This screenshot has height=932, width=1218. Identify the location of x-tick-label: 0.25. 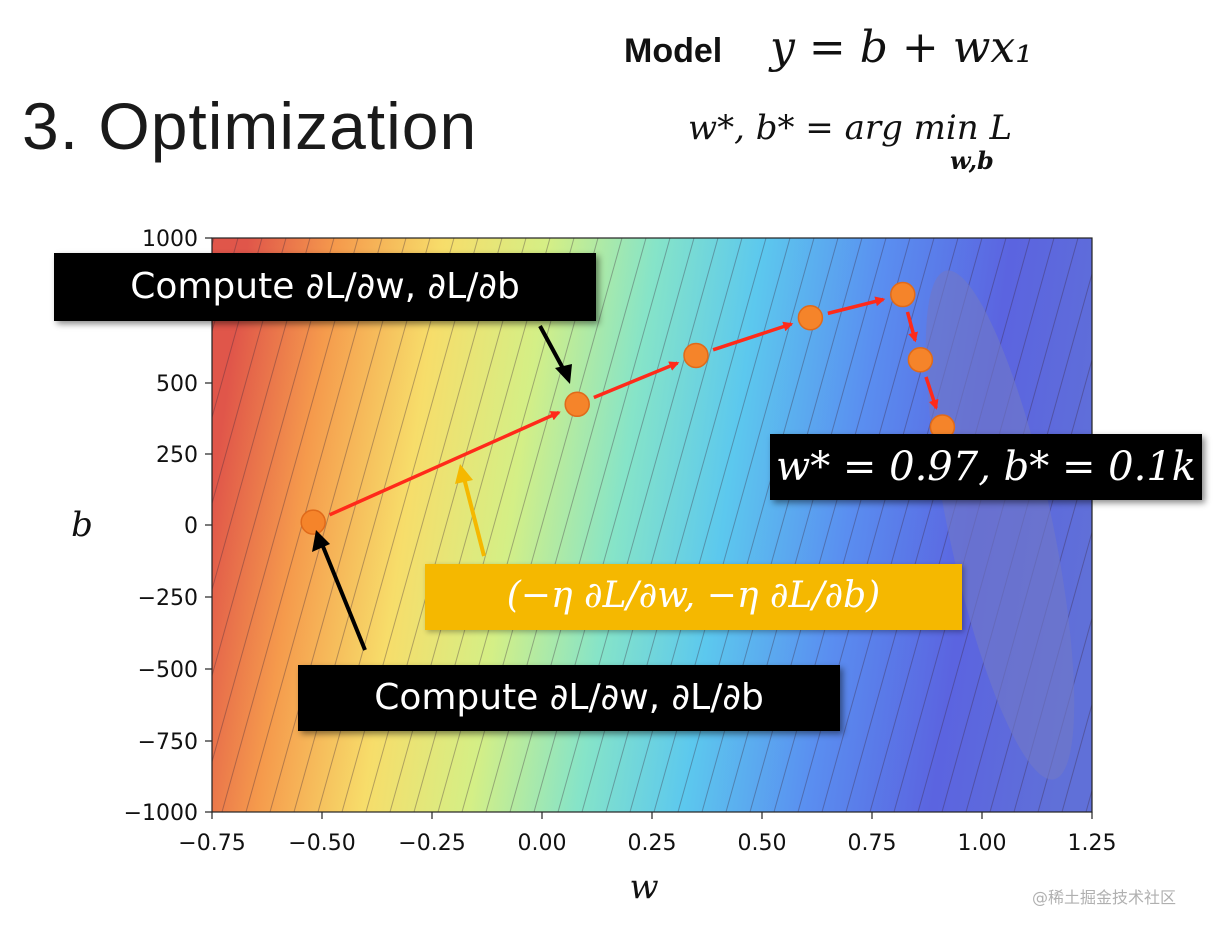
(652, 843).